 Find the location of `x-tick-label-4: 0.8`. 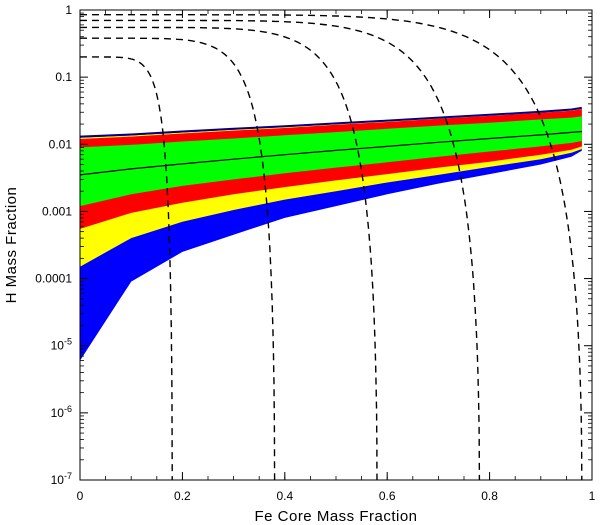

x-tick-label-4: 0.8 is located at coordinates (489, 496).